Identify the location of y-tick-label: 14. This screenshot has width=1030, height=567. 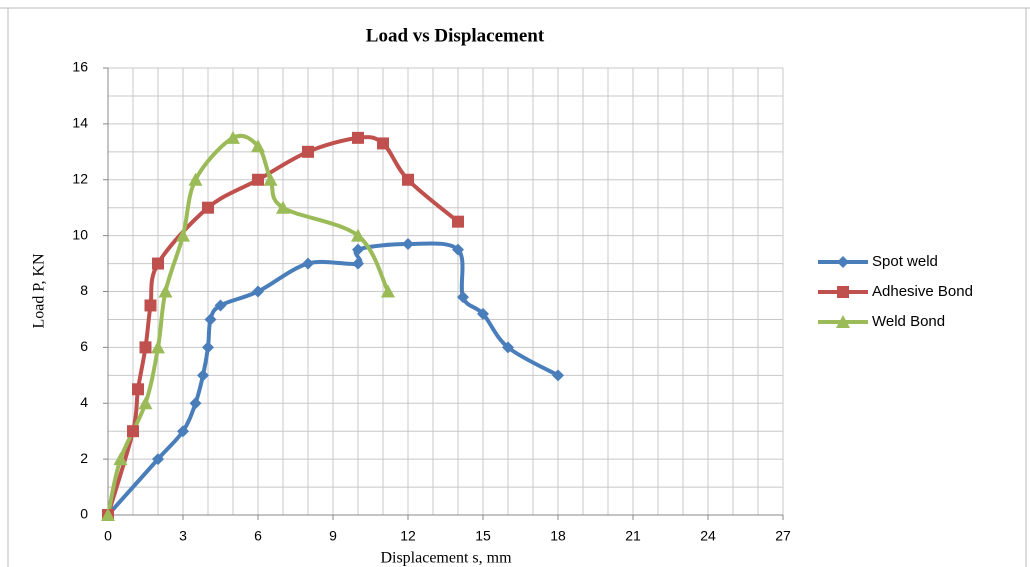
(80, 123).